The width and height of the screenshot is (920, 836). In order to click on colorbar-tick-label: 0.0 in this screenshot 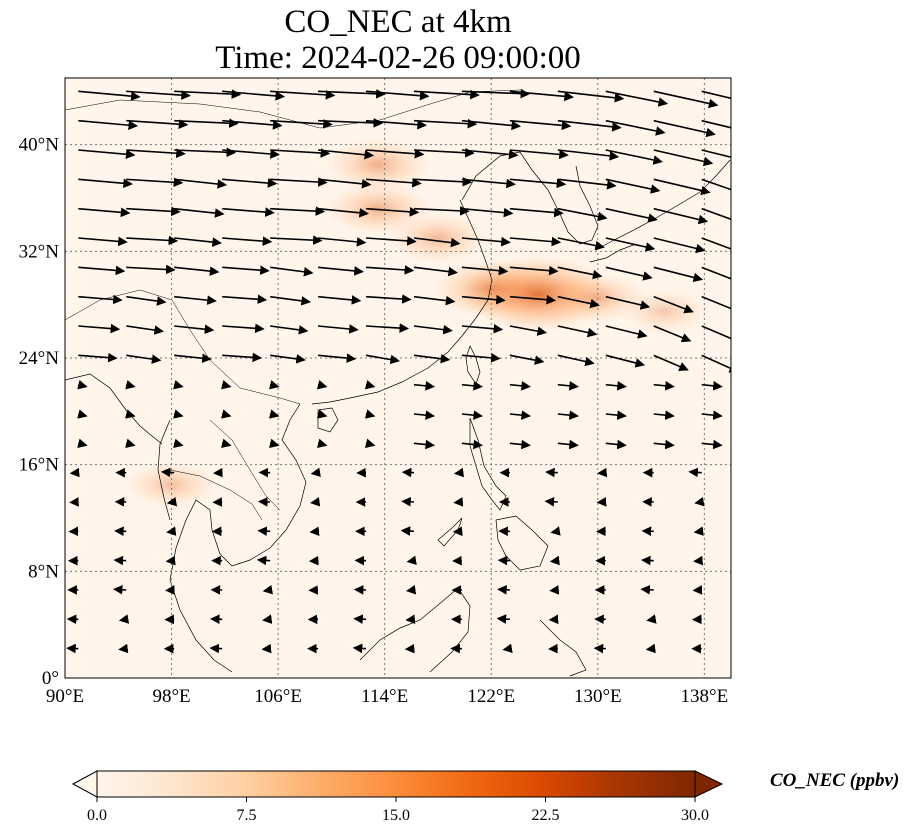, I will do `click(97, 815)`.